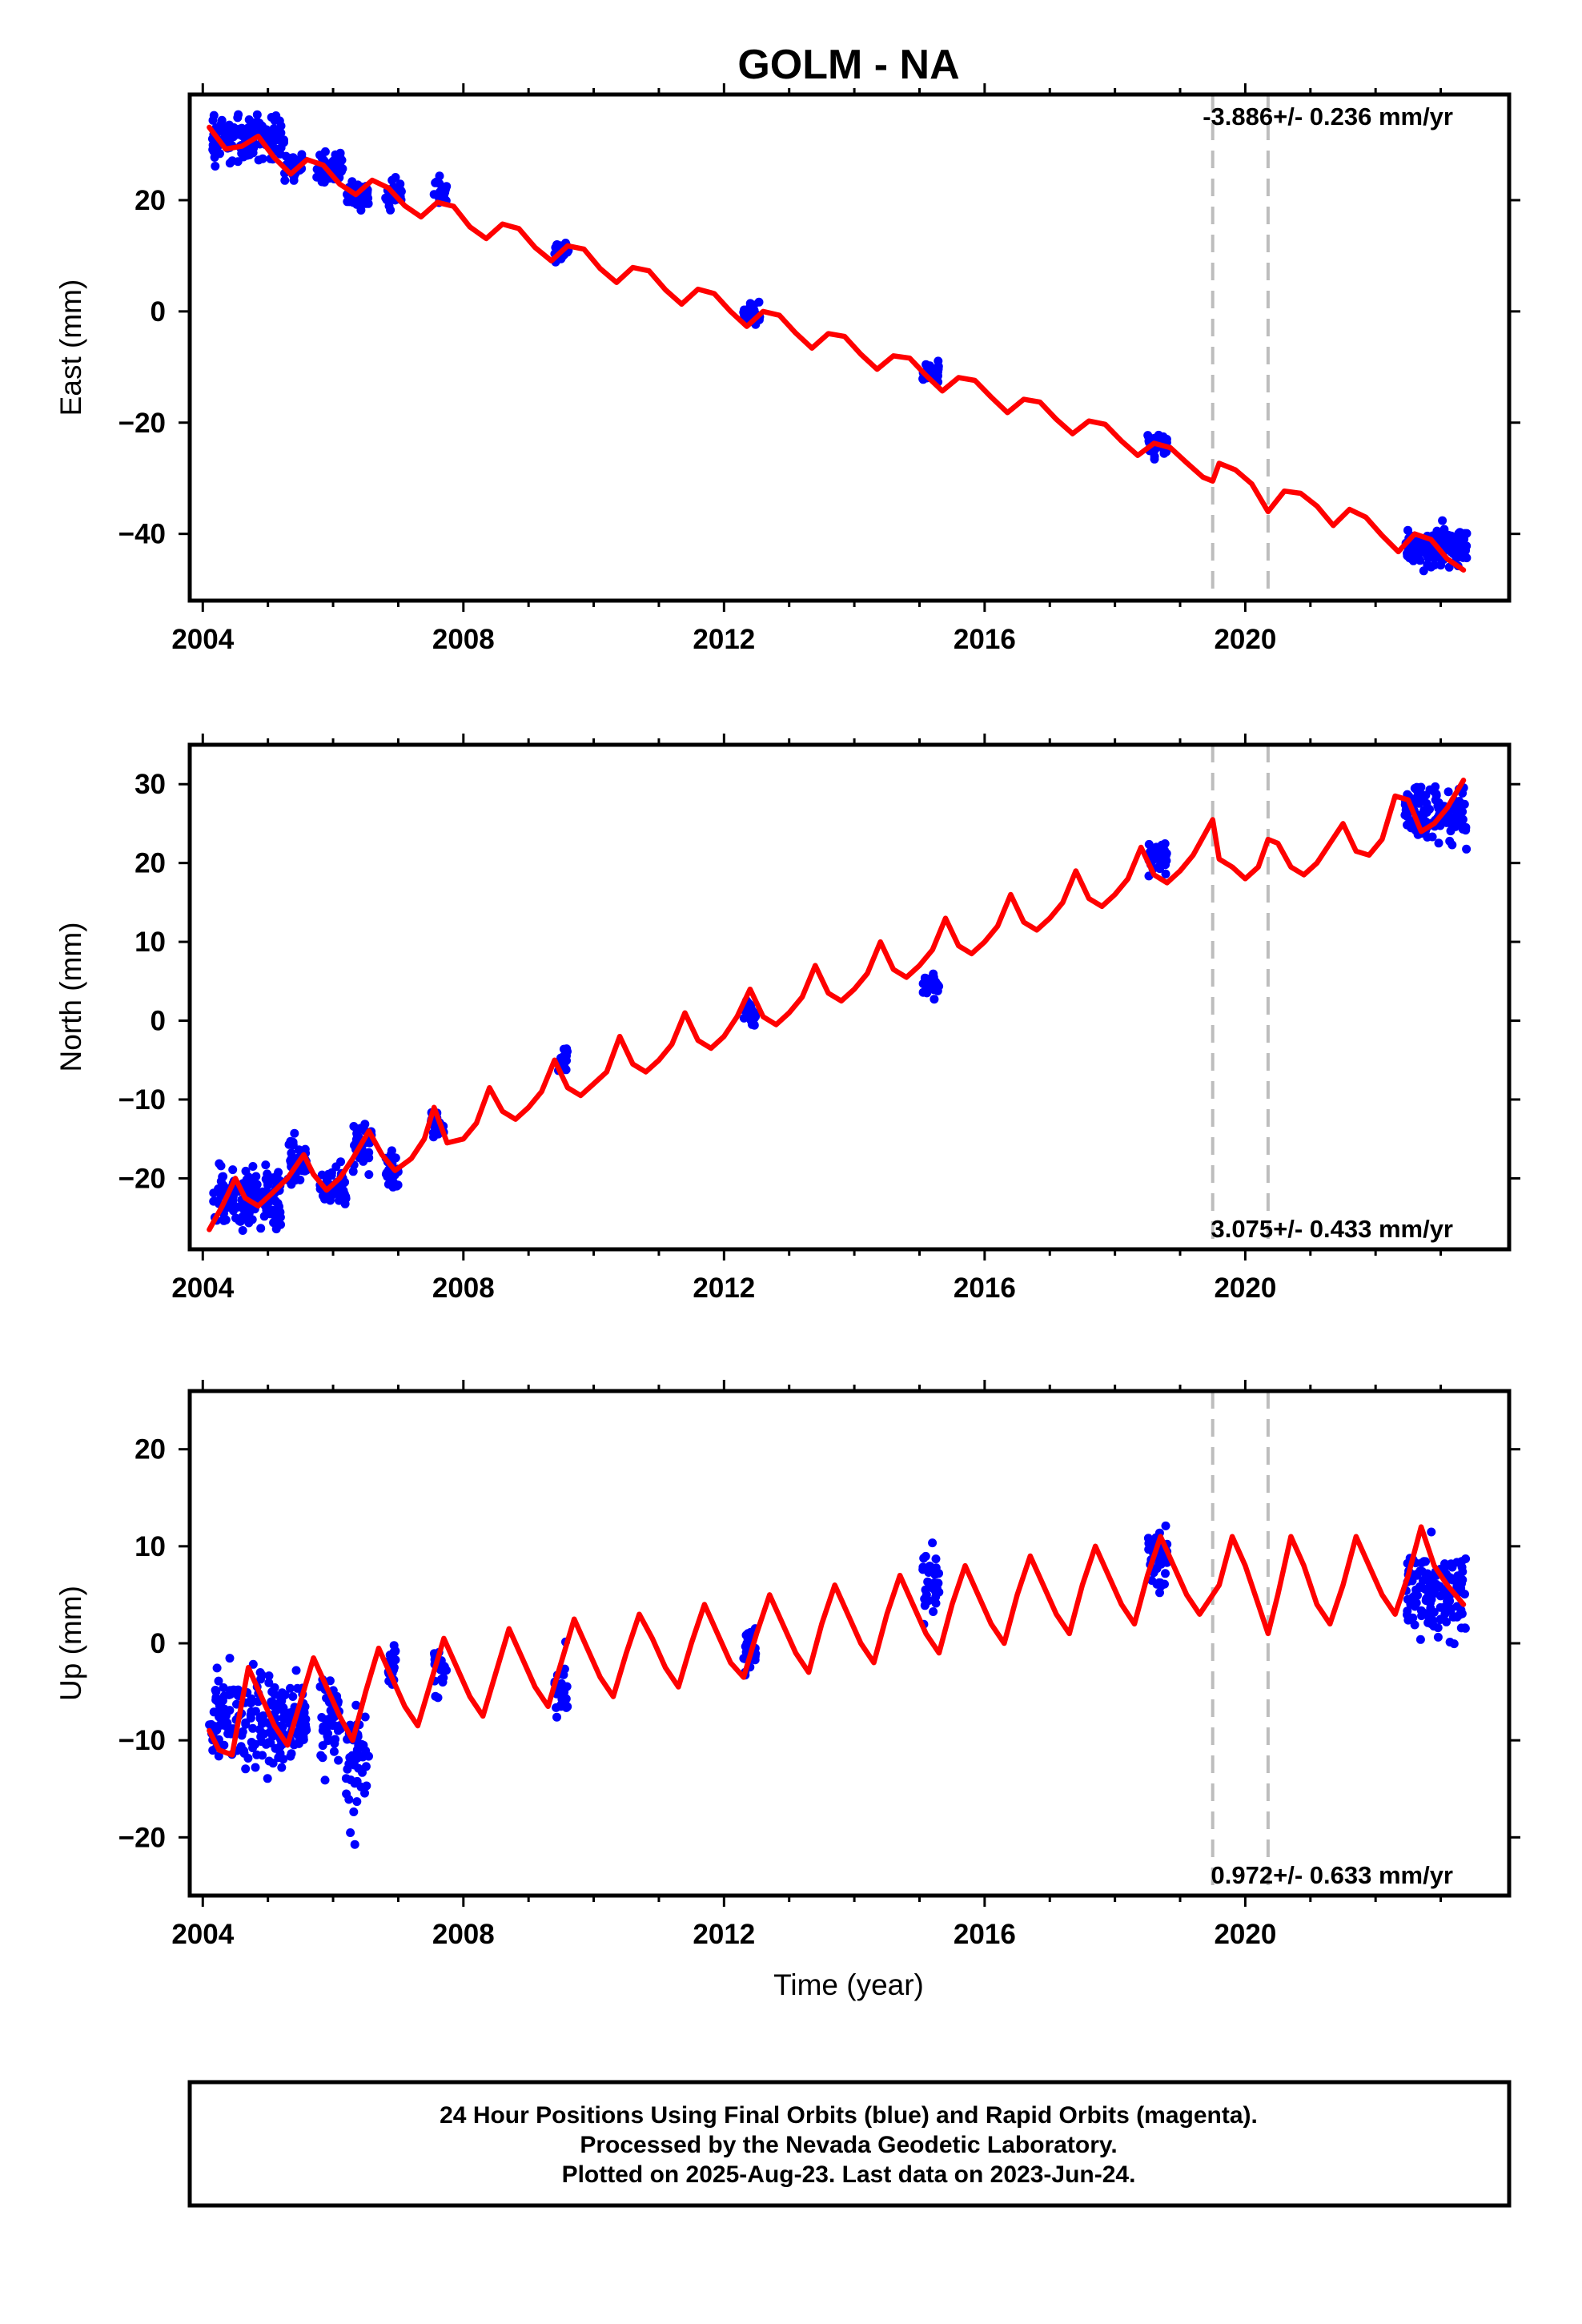  Describe the element at coordinates (142, 1837) in the screenshot. I see `y-tick-label: −20` at that location.